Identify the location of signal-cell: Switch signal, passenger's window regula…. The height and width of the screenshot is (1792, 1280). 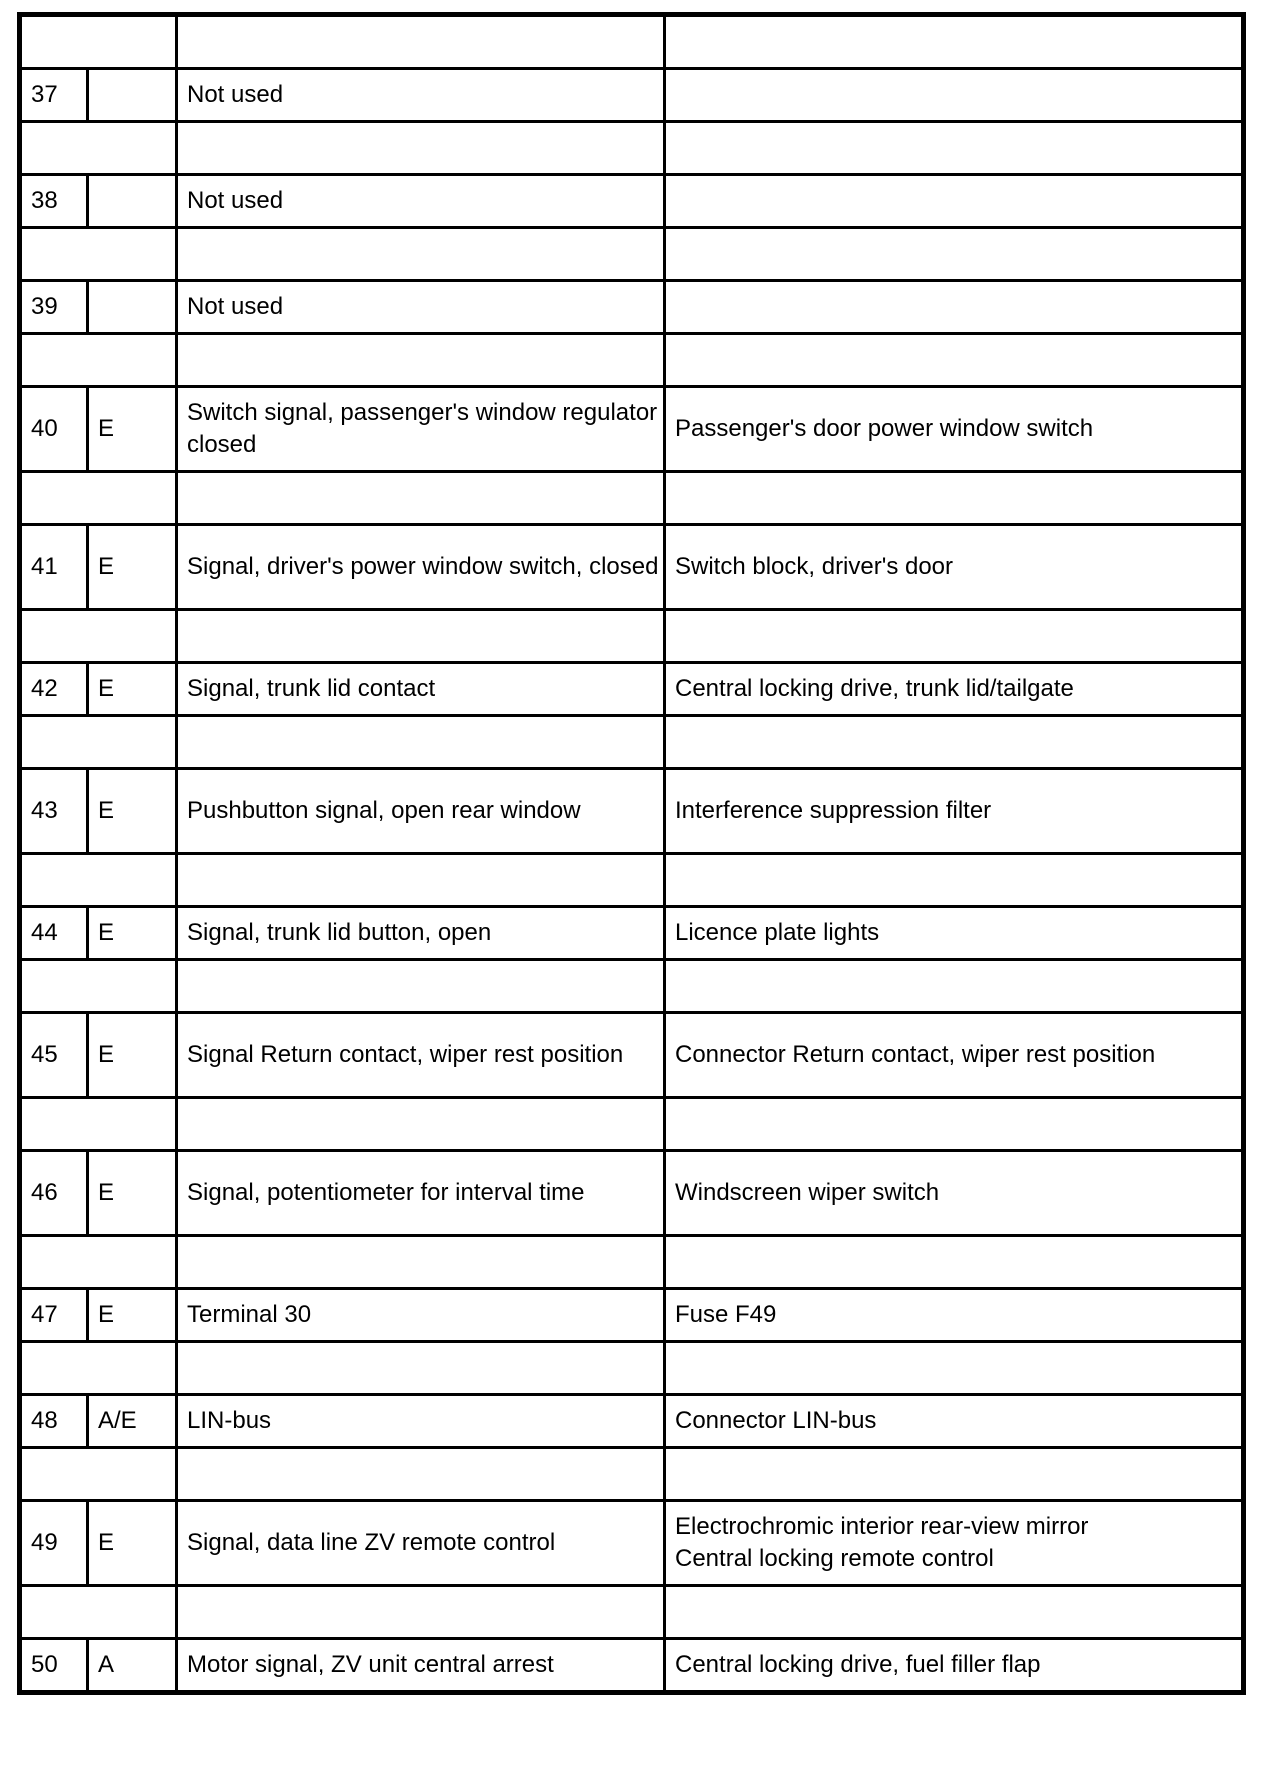
(420, 429).